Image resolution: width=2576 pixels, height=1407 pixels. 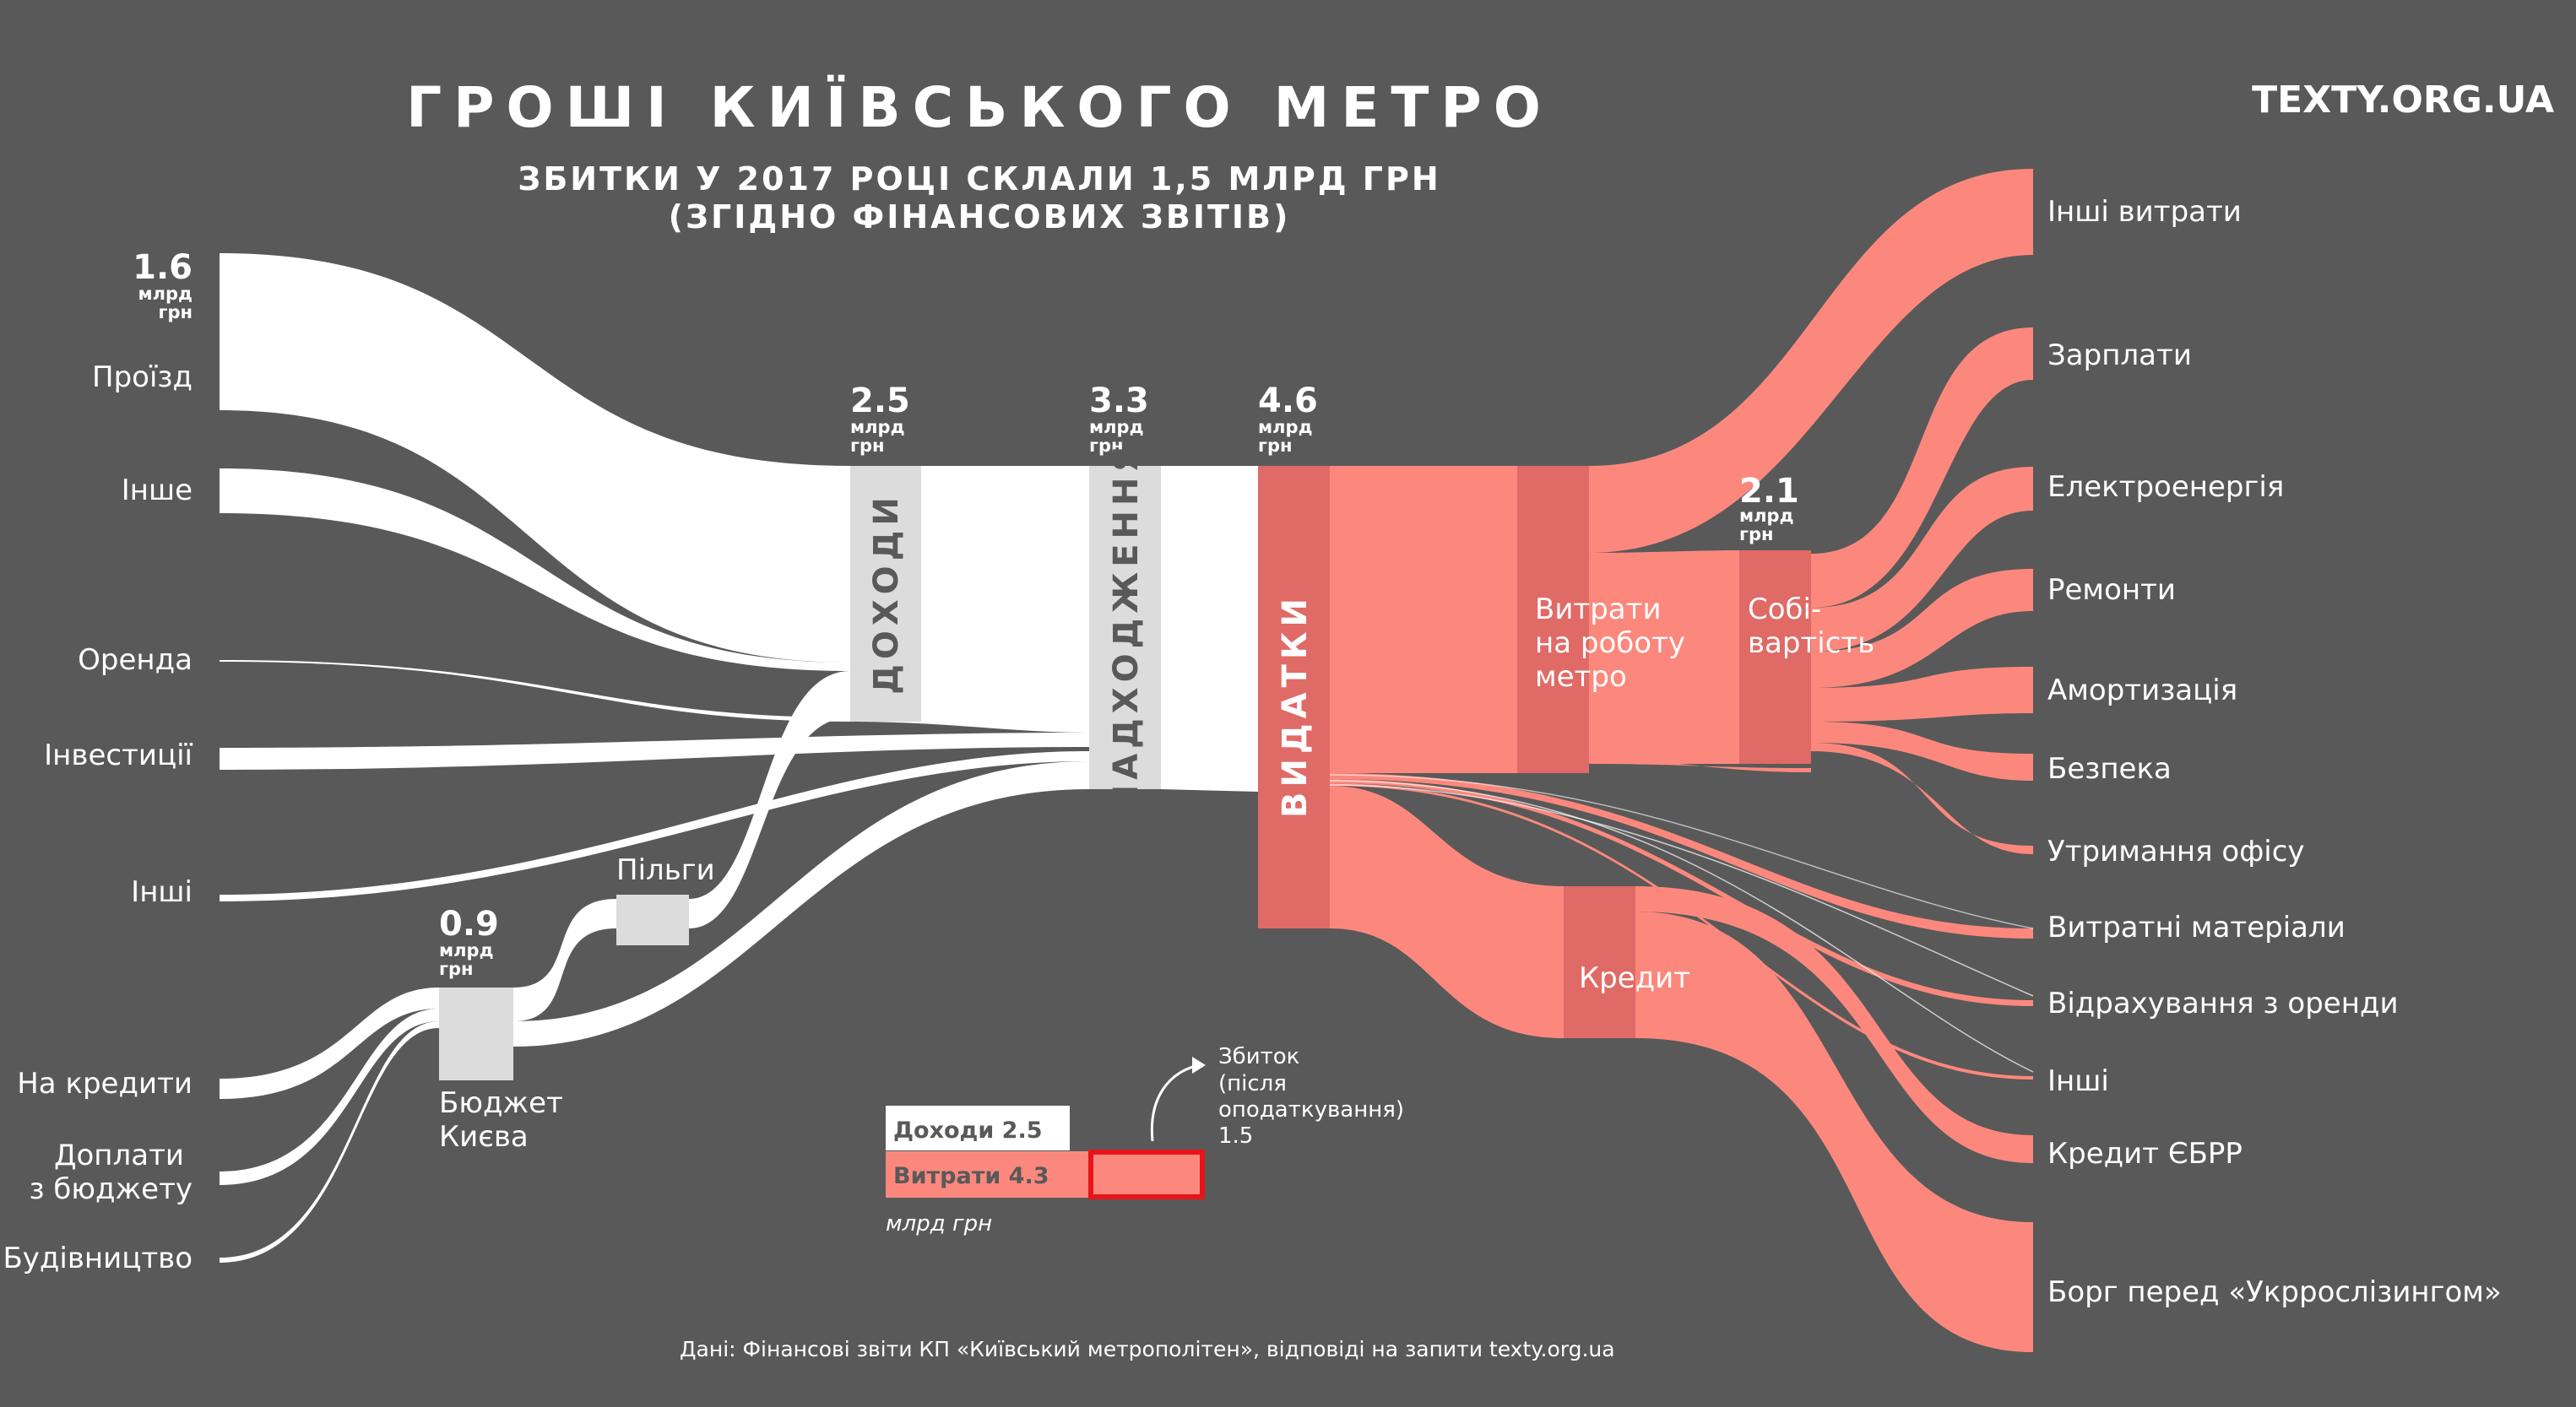 I want to click on node-nadhodzhennia, so click(x=1125, y=627).